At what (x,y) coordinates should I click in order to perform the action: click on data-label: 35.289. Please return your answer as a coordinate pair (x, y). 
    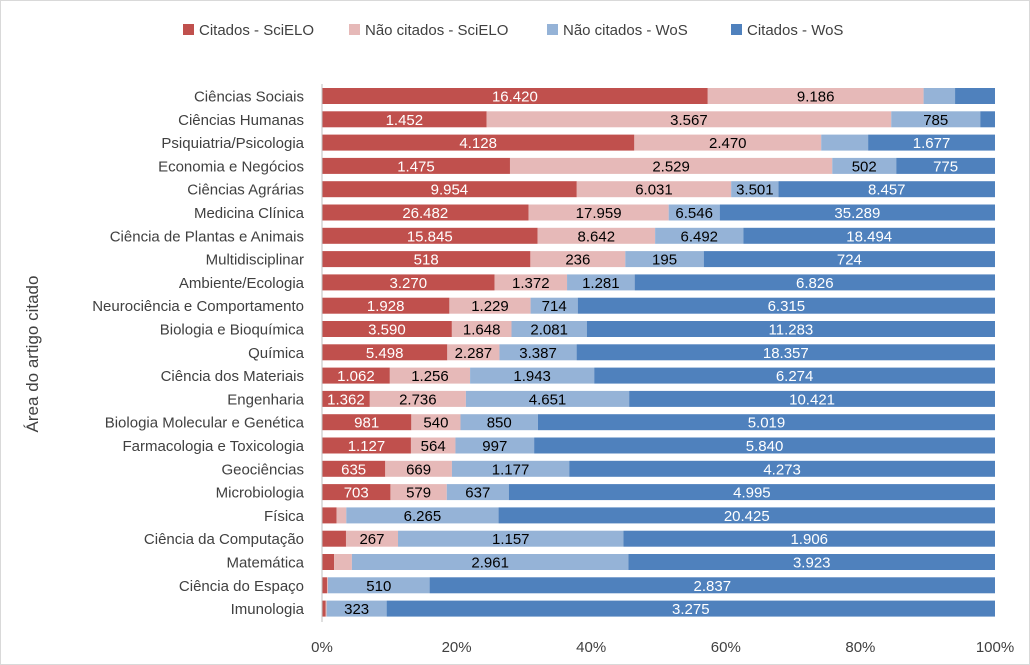
    Looking at the image, I should click on (857, 213).